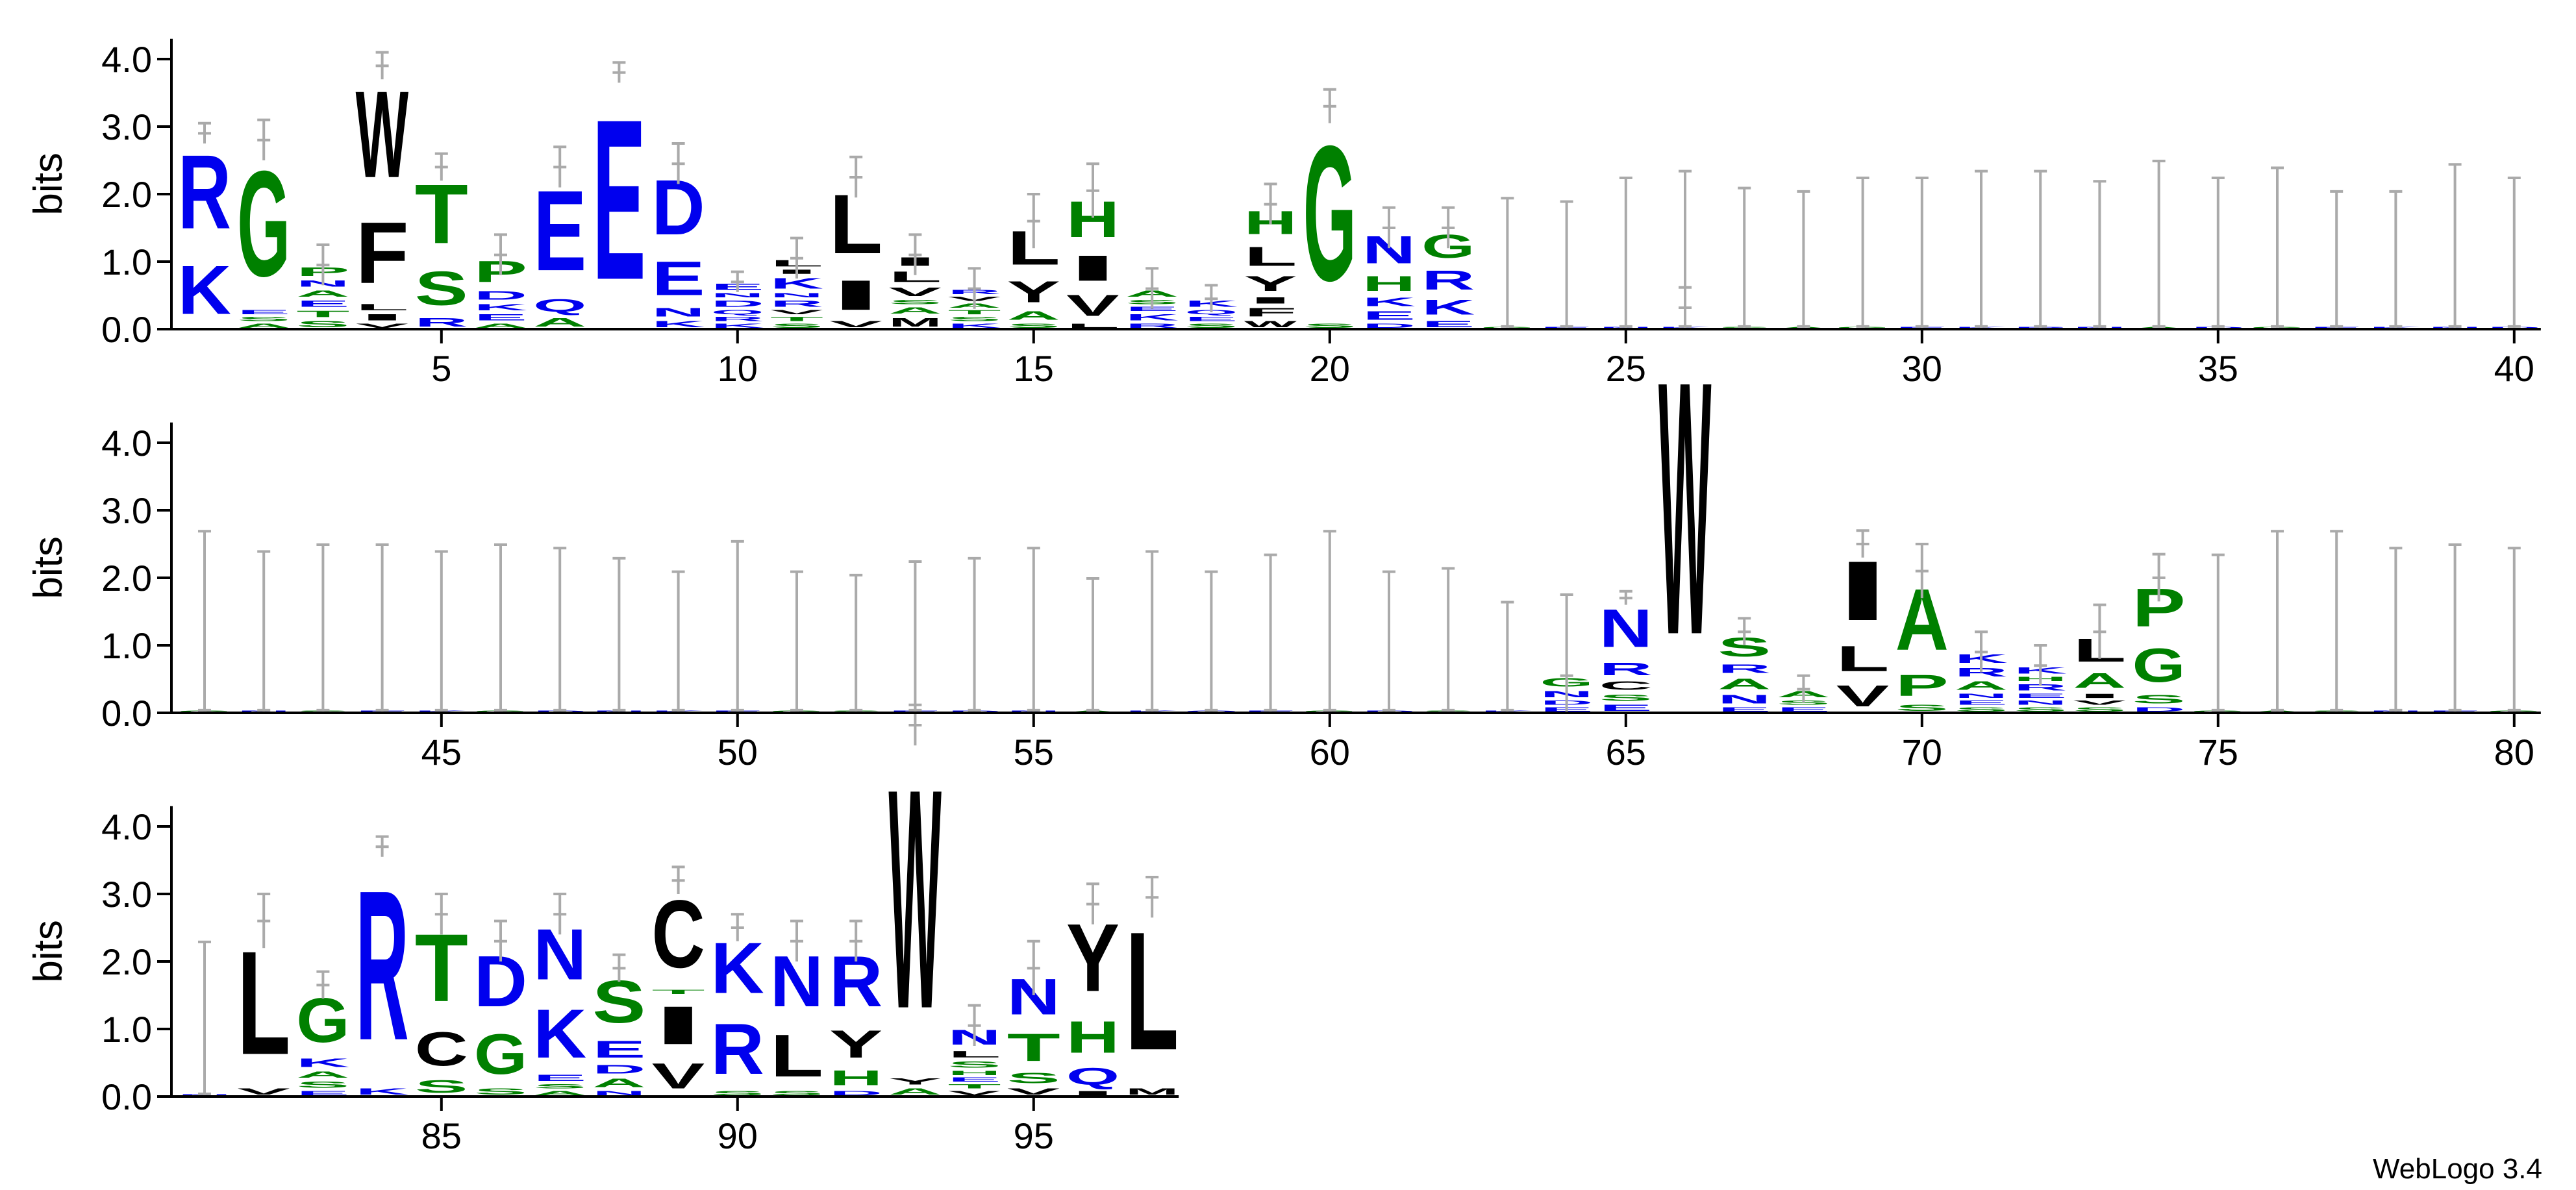  I want to click on logo-letter: G, so click(500, 1054).